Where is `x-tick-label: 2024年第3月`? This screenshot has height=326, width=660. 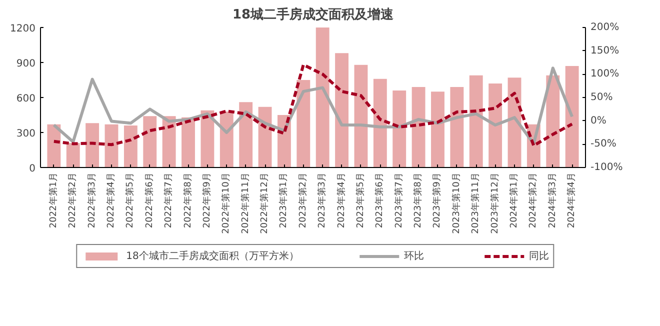 x-tick-label: 2024年第3月 is located at coordinates (552, 200).